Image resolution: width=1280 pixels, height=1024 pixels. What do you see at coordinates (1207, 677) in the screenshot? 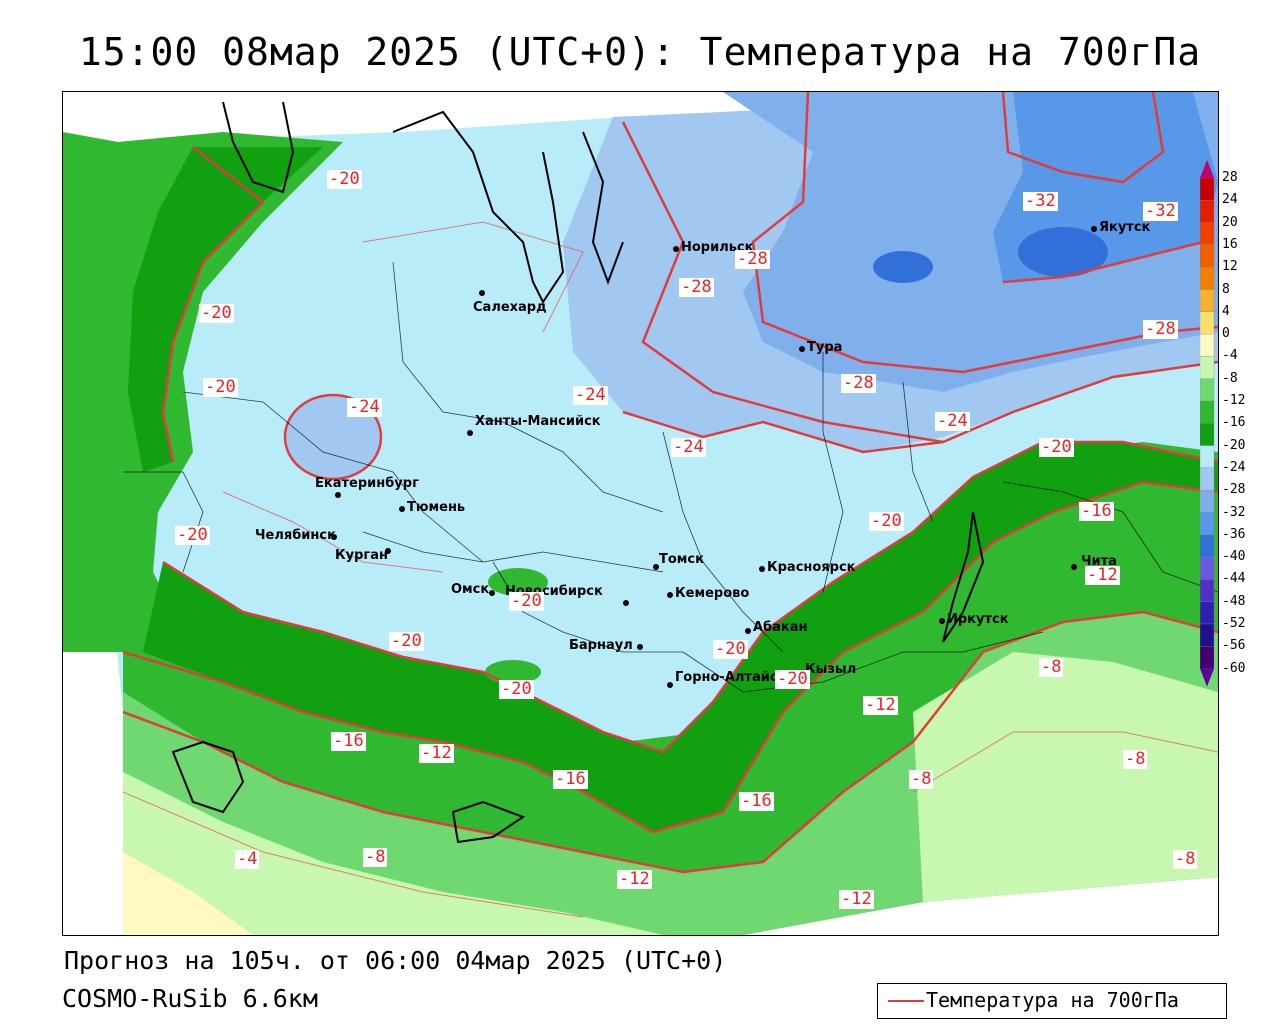
I see `colorbar-arrow-bottom` at bounding box center [1207, 677].